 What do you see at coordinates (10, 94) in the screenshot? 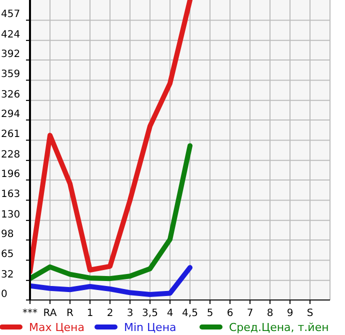
I see `y-tick-label: 326` at bounding box center [10, 94].